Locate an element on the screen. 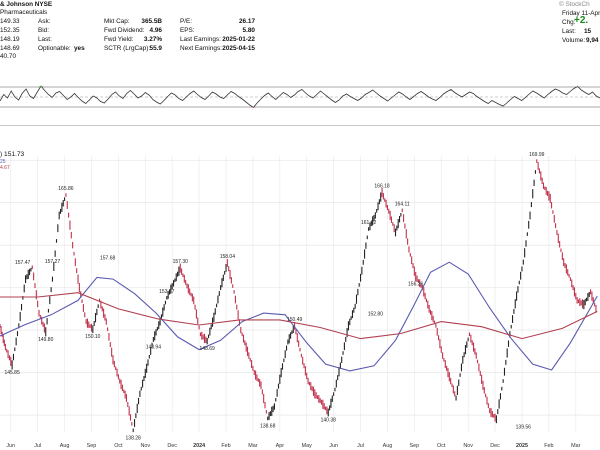  oversold-fill is located at coordinates (253, 107).